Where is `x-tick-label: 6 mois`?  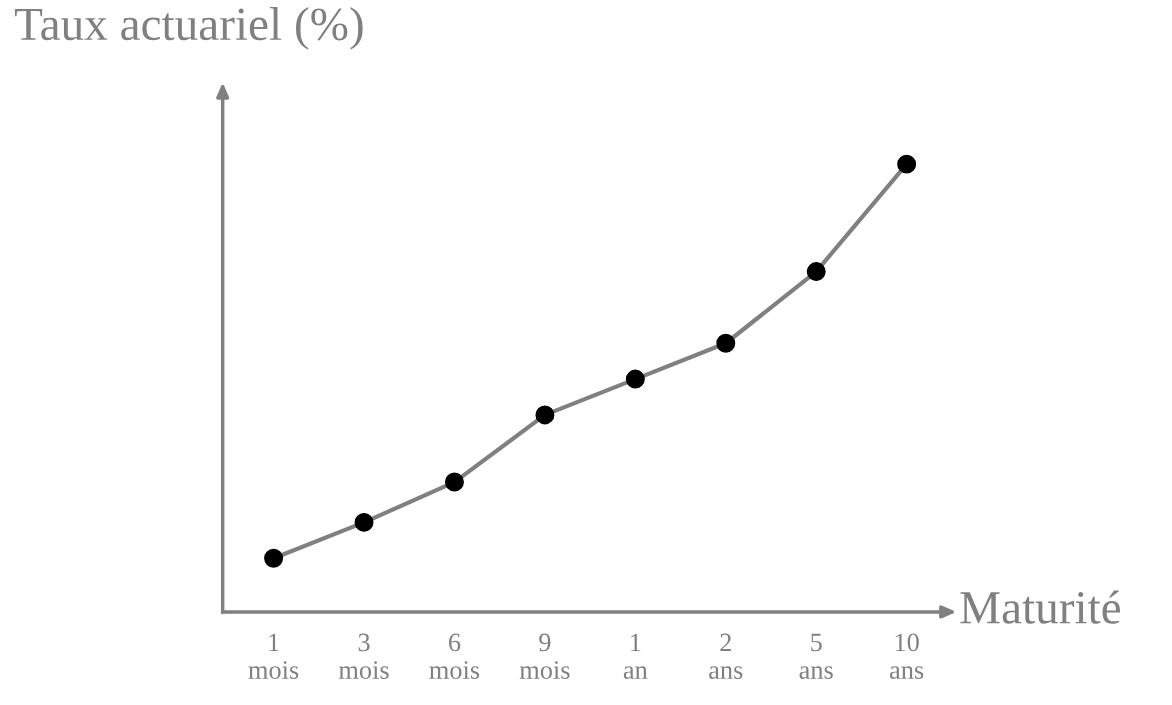
x-tick-label: 6 mois is located at coordinates (454, 656).